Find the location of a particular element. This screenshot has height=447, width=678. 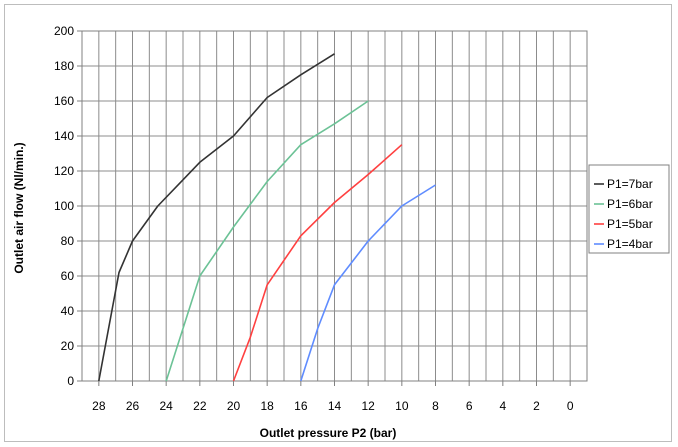

x-tick-label: 12 is located at coordinates (368, 406).